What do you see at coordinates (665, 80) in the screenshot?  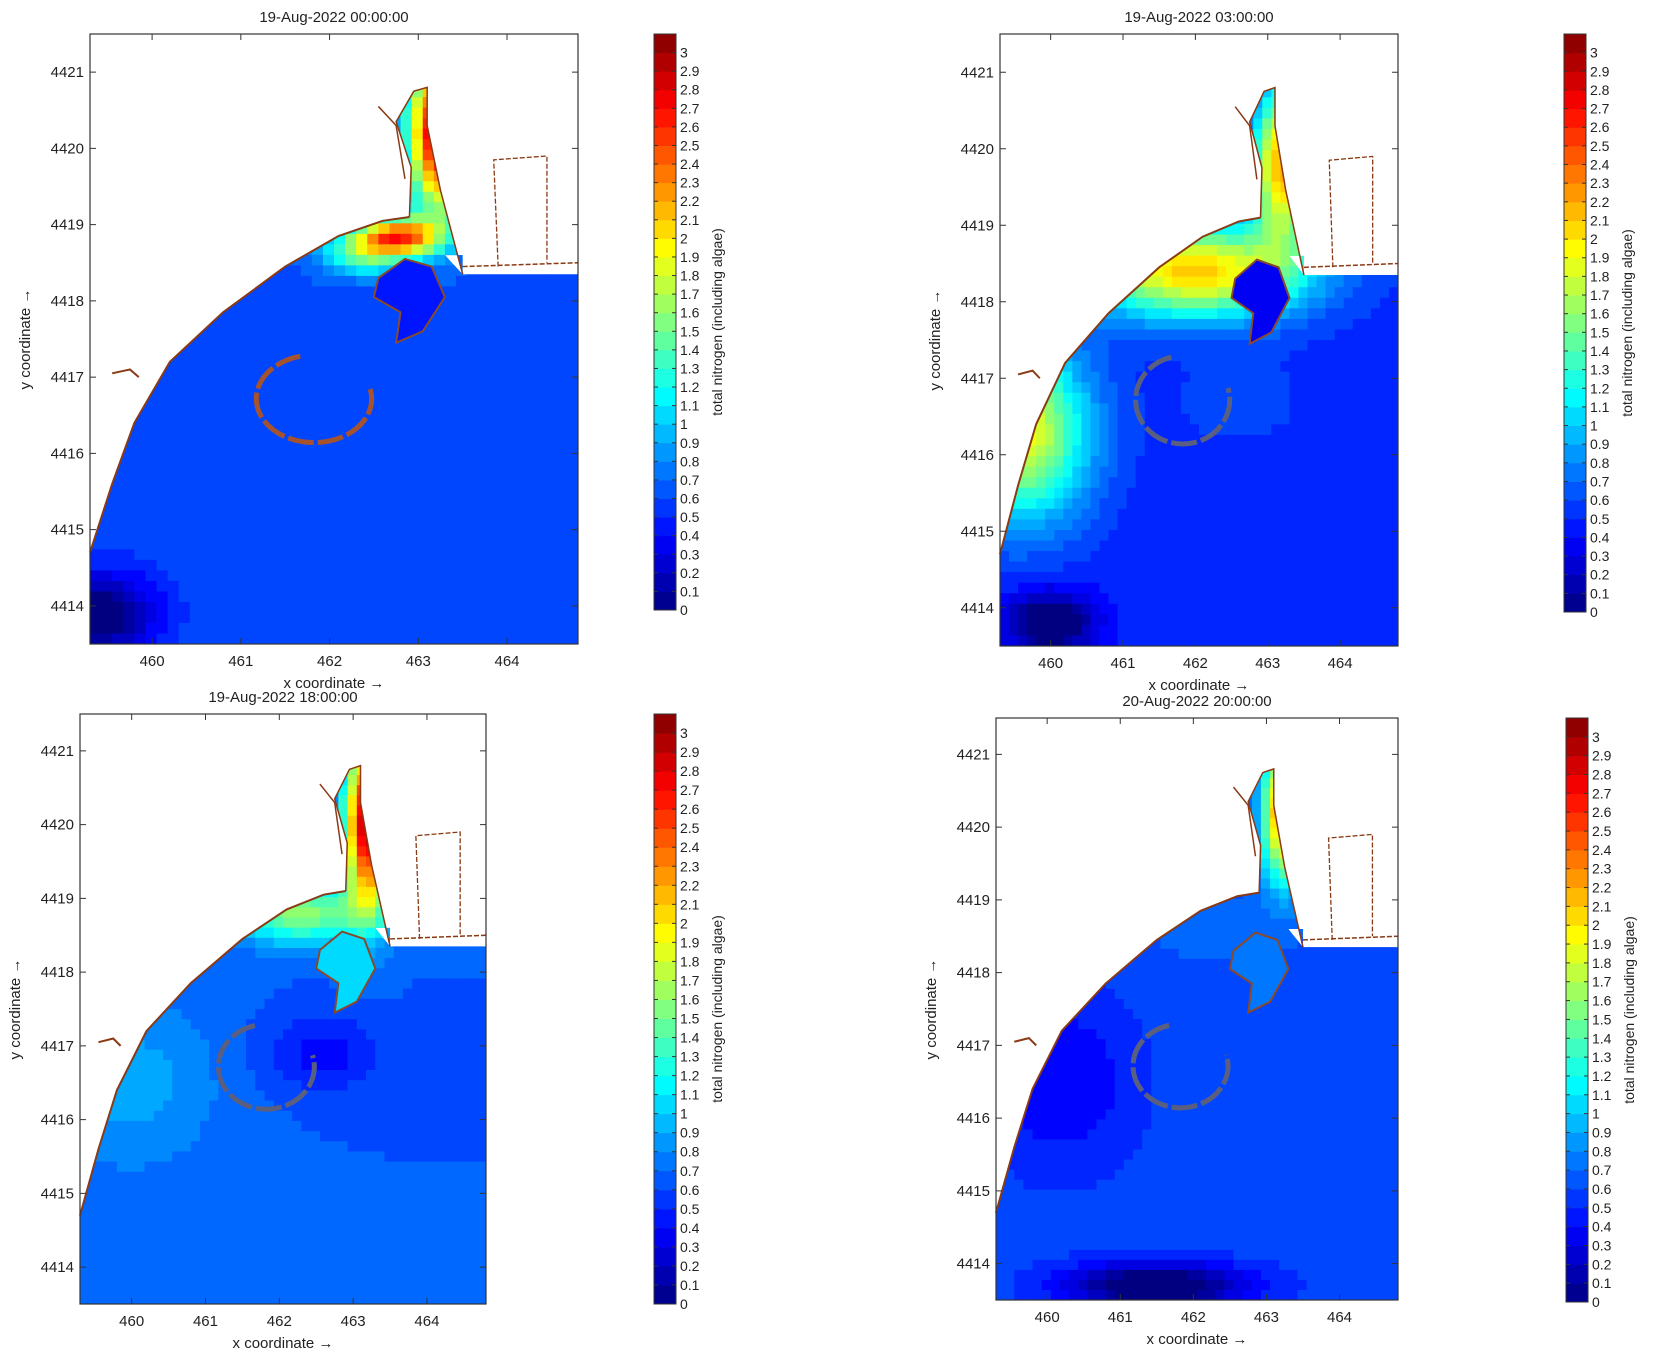 I see `colorbar-band` at bounding box center [665, 80].